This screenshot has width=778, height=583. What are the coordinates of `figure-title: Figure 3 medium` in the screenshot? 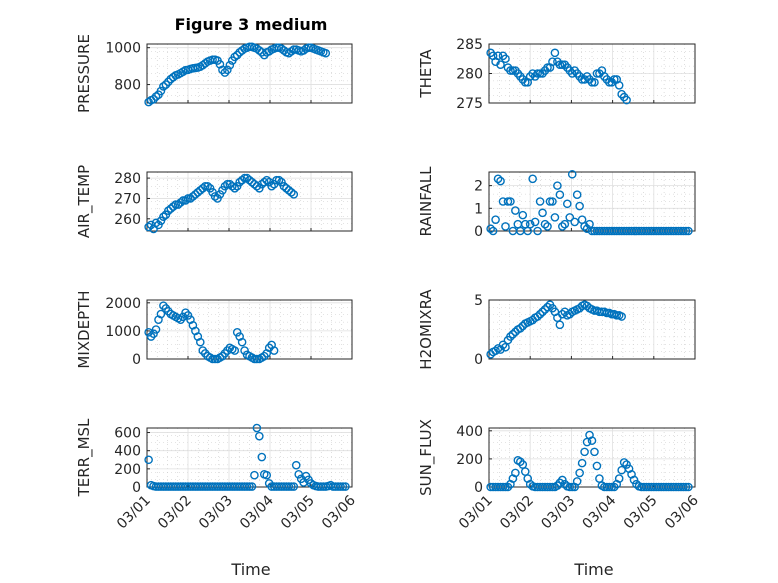 It's located at (251, 24).